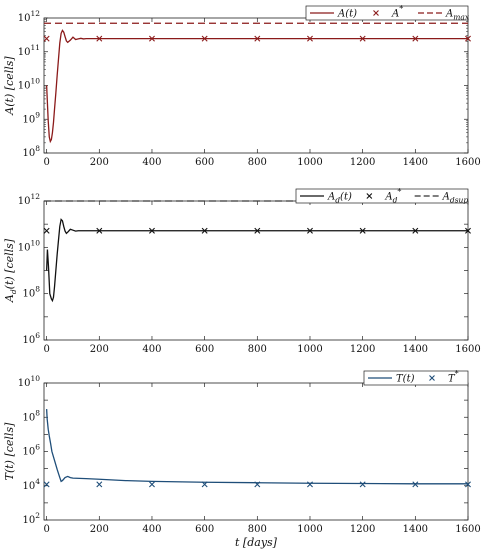 The height and width of the screenshot is (550, 481). Describe the element at coordinates (339, 198) in the screenshot. I see `legend-label: Ad​(t)` at that location.